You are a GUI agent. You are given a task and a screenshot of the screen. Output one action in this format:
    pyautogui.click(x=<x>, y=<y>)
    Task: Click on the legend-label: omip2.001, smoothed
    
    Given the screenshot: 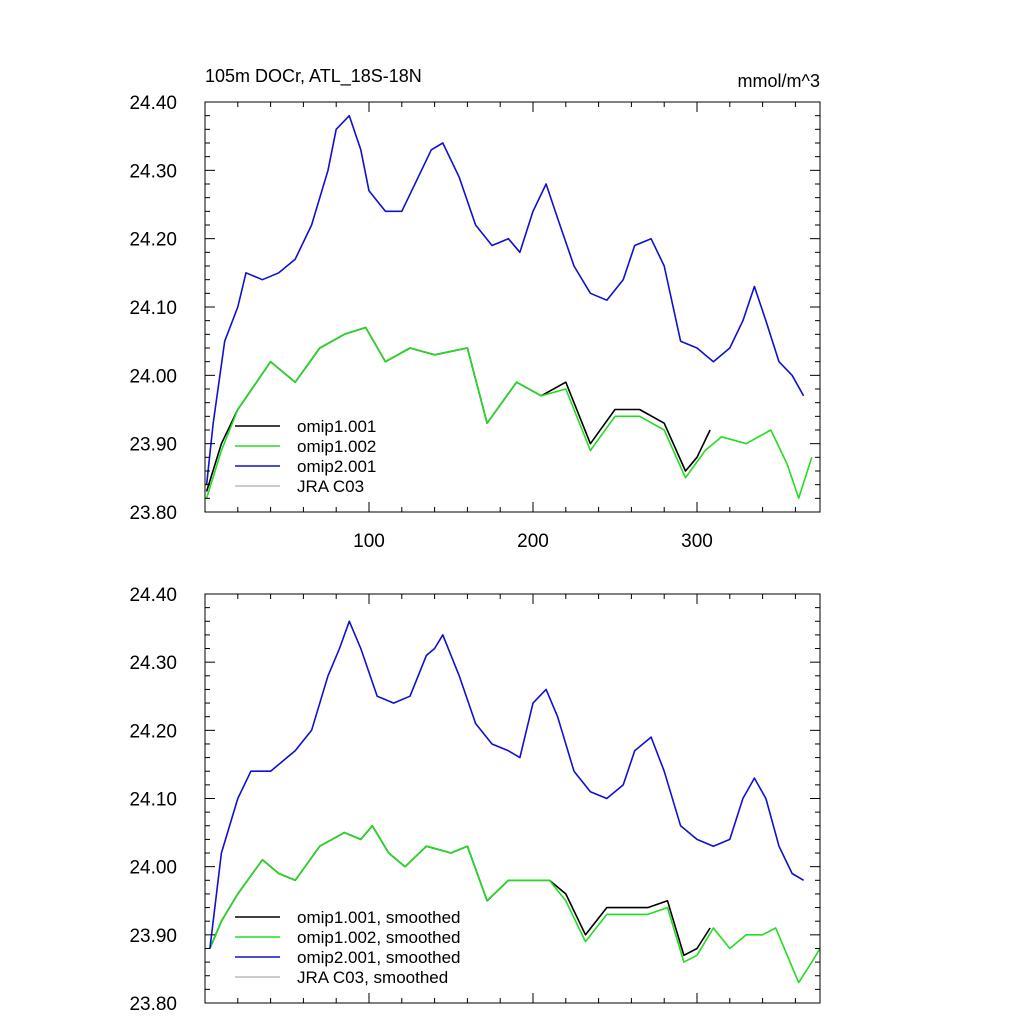 What is the action you would take?
    pyautogui.click(x=379, y=957)
    